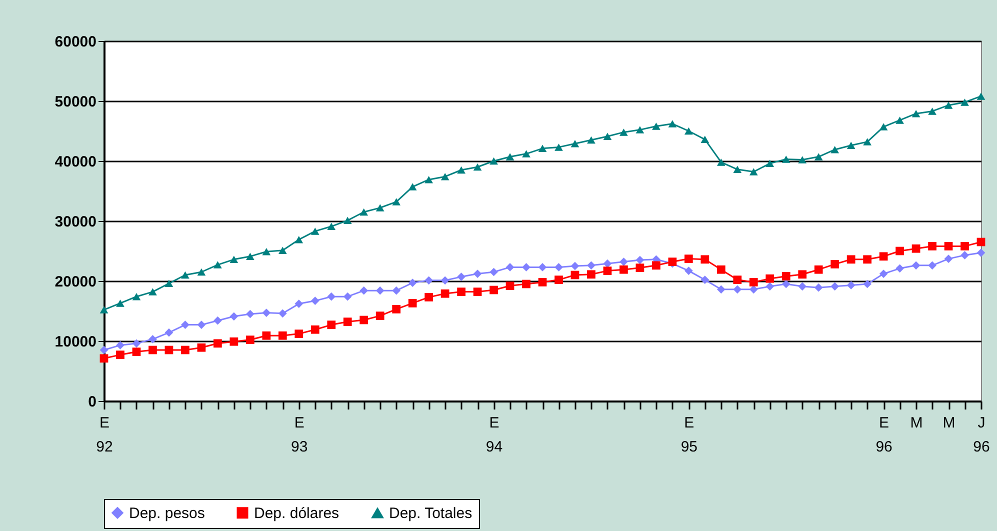 This screenshot has width=997, height=531. Describe the element at coordinates (430, 513) in the screenshot. I see `legend-label: Dep. Totales` at that location.